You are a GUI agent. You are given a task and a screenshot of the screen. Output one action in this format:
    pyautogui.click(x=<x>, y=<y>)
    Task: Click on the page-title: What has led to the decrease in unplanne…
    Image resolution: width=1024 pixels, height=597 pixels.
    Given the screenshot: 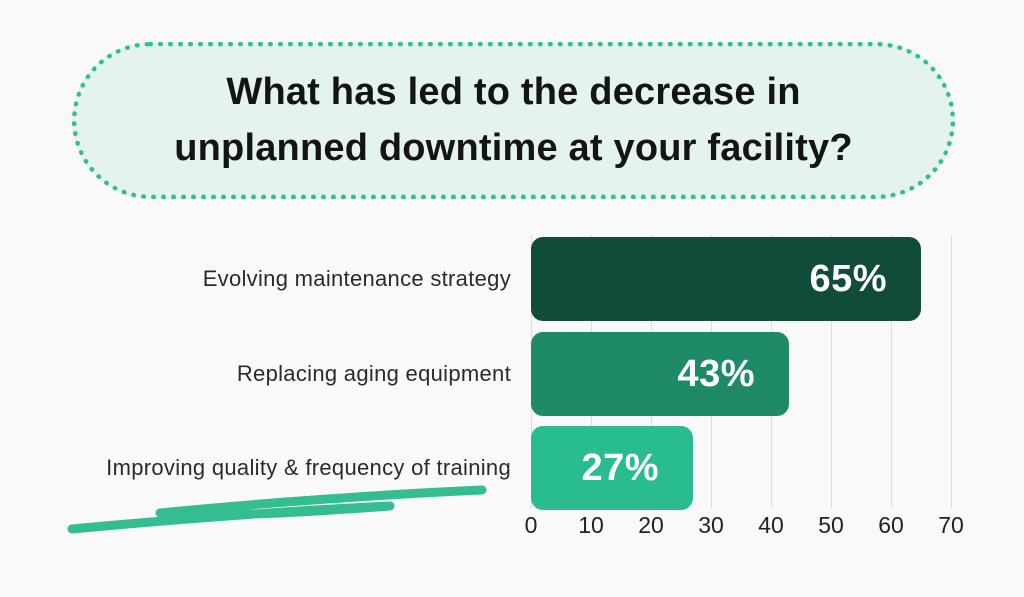 What is the action you would take?
    pyautogui.click(x=513, y=120)
    